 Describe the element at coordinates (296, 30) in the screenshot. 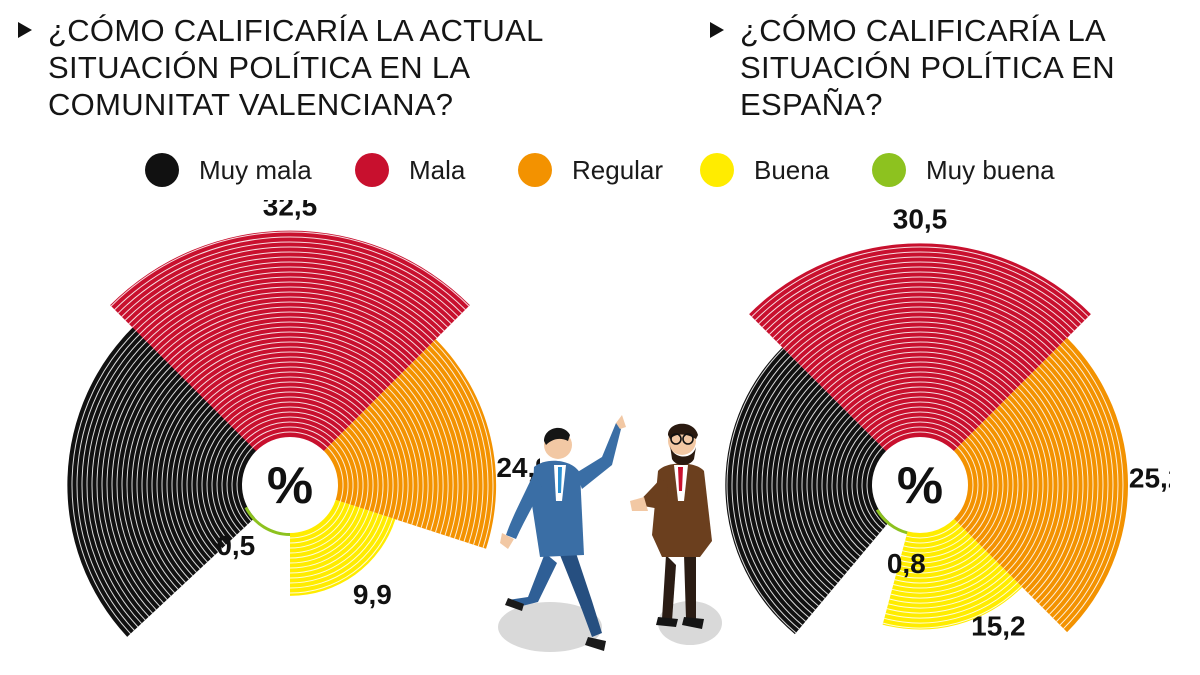

I see `question-left-line-1: ¿CÓMO CALIFICARÍA LA ACTUAL` at that location.